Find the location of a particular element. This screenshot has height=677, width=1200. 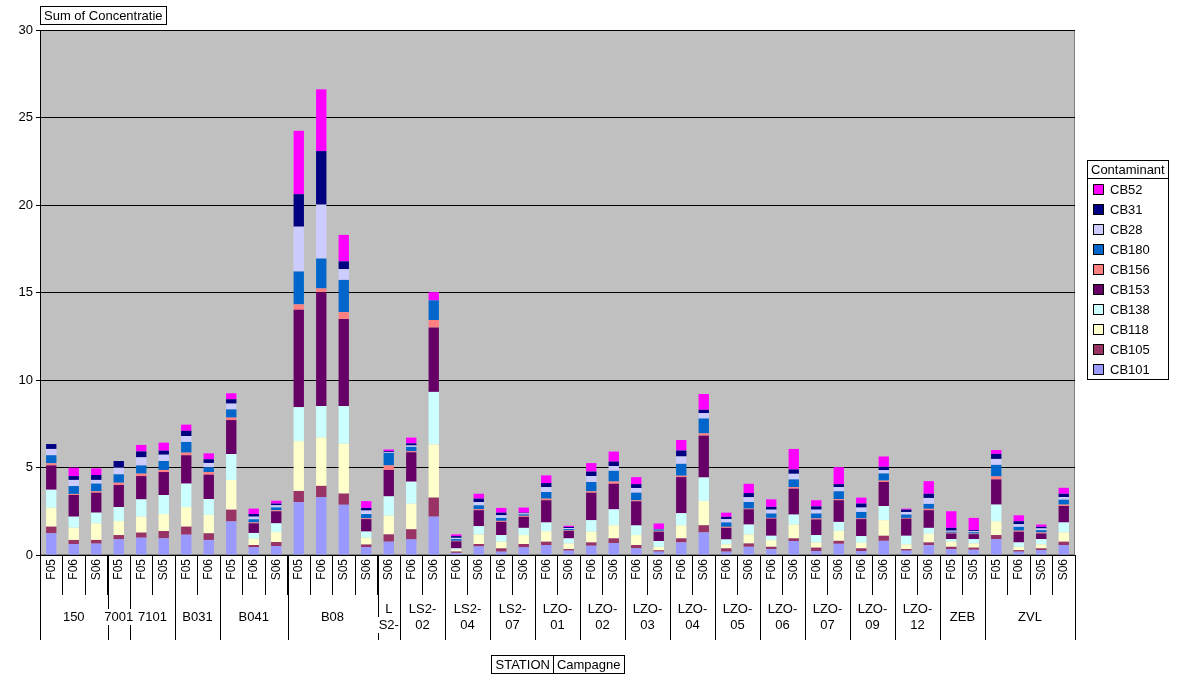

text: LS2-07 is located at coordinates (512, 616).